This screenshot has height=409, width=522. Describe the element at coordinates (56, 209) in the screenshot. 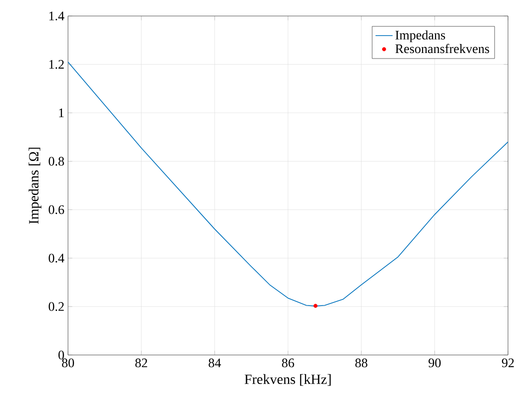

I see `y-tick-label: 0.6` at that location.